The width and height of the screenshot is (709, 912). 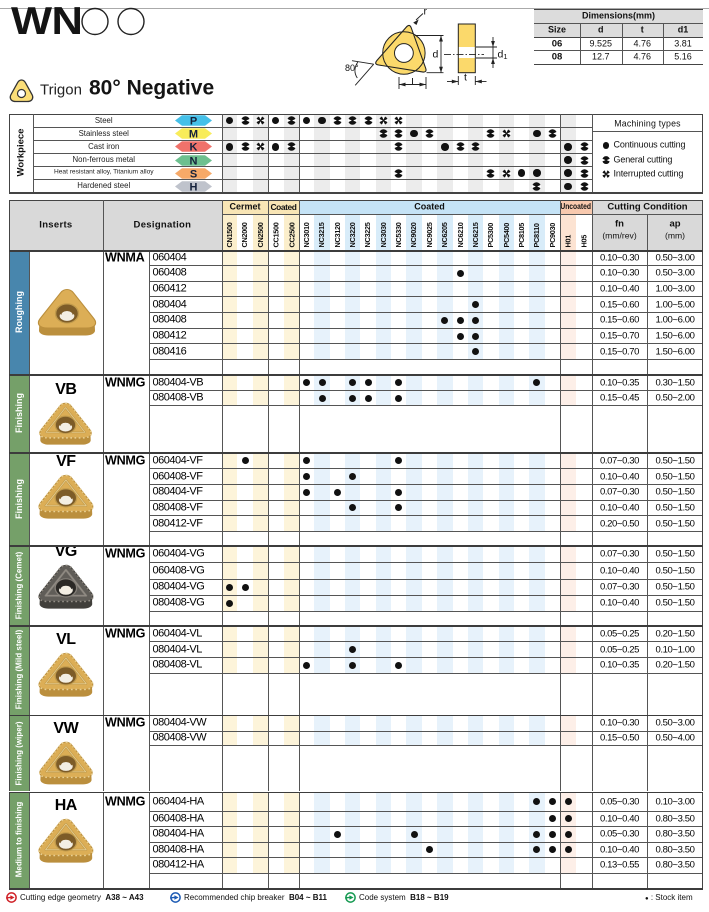 What do you see at coordinates (193, 121) in the screenshot?
I see `svg-text: P` at bounding box center [193, 121].